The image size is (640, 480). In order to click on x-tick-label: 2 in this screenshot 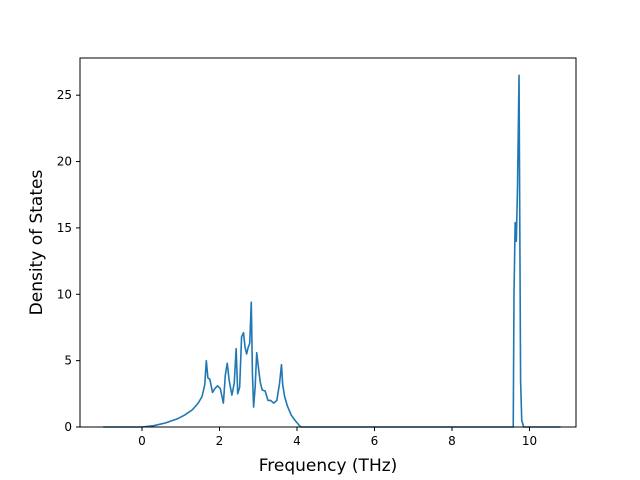, I will do `click(220, 441)`.